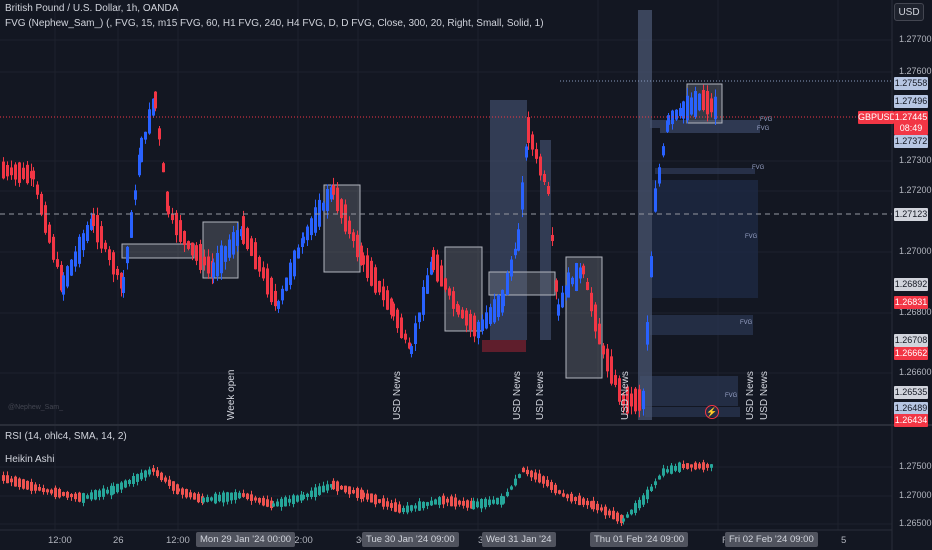 This screenshot has height=550, width=932. What do you see at coordinates (519, 539) in the screenshot?
I see `time-range-box: Wed 31 Jan '24` at bounding box center [519, 539].